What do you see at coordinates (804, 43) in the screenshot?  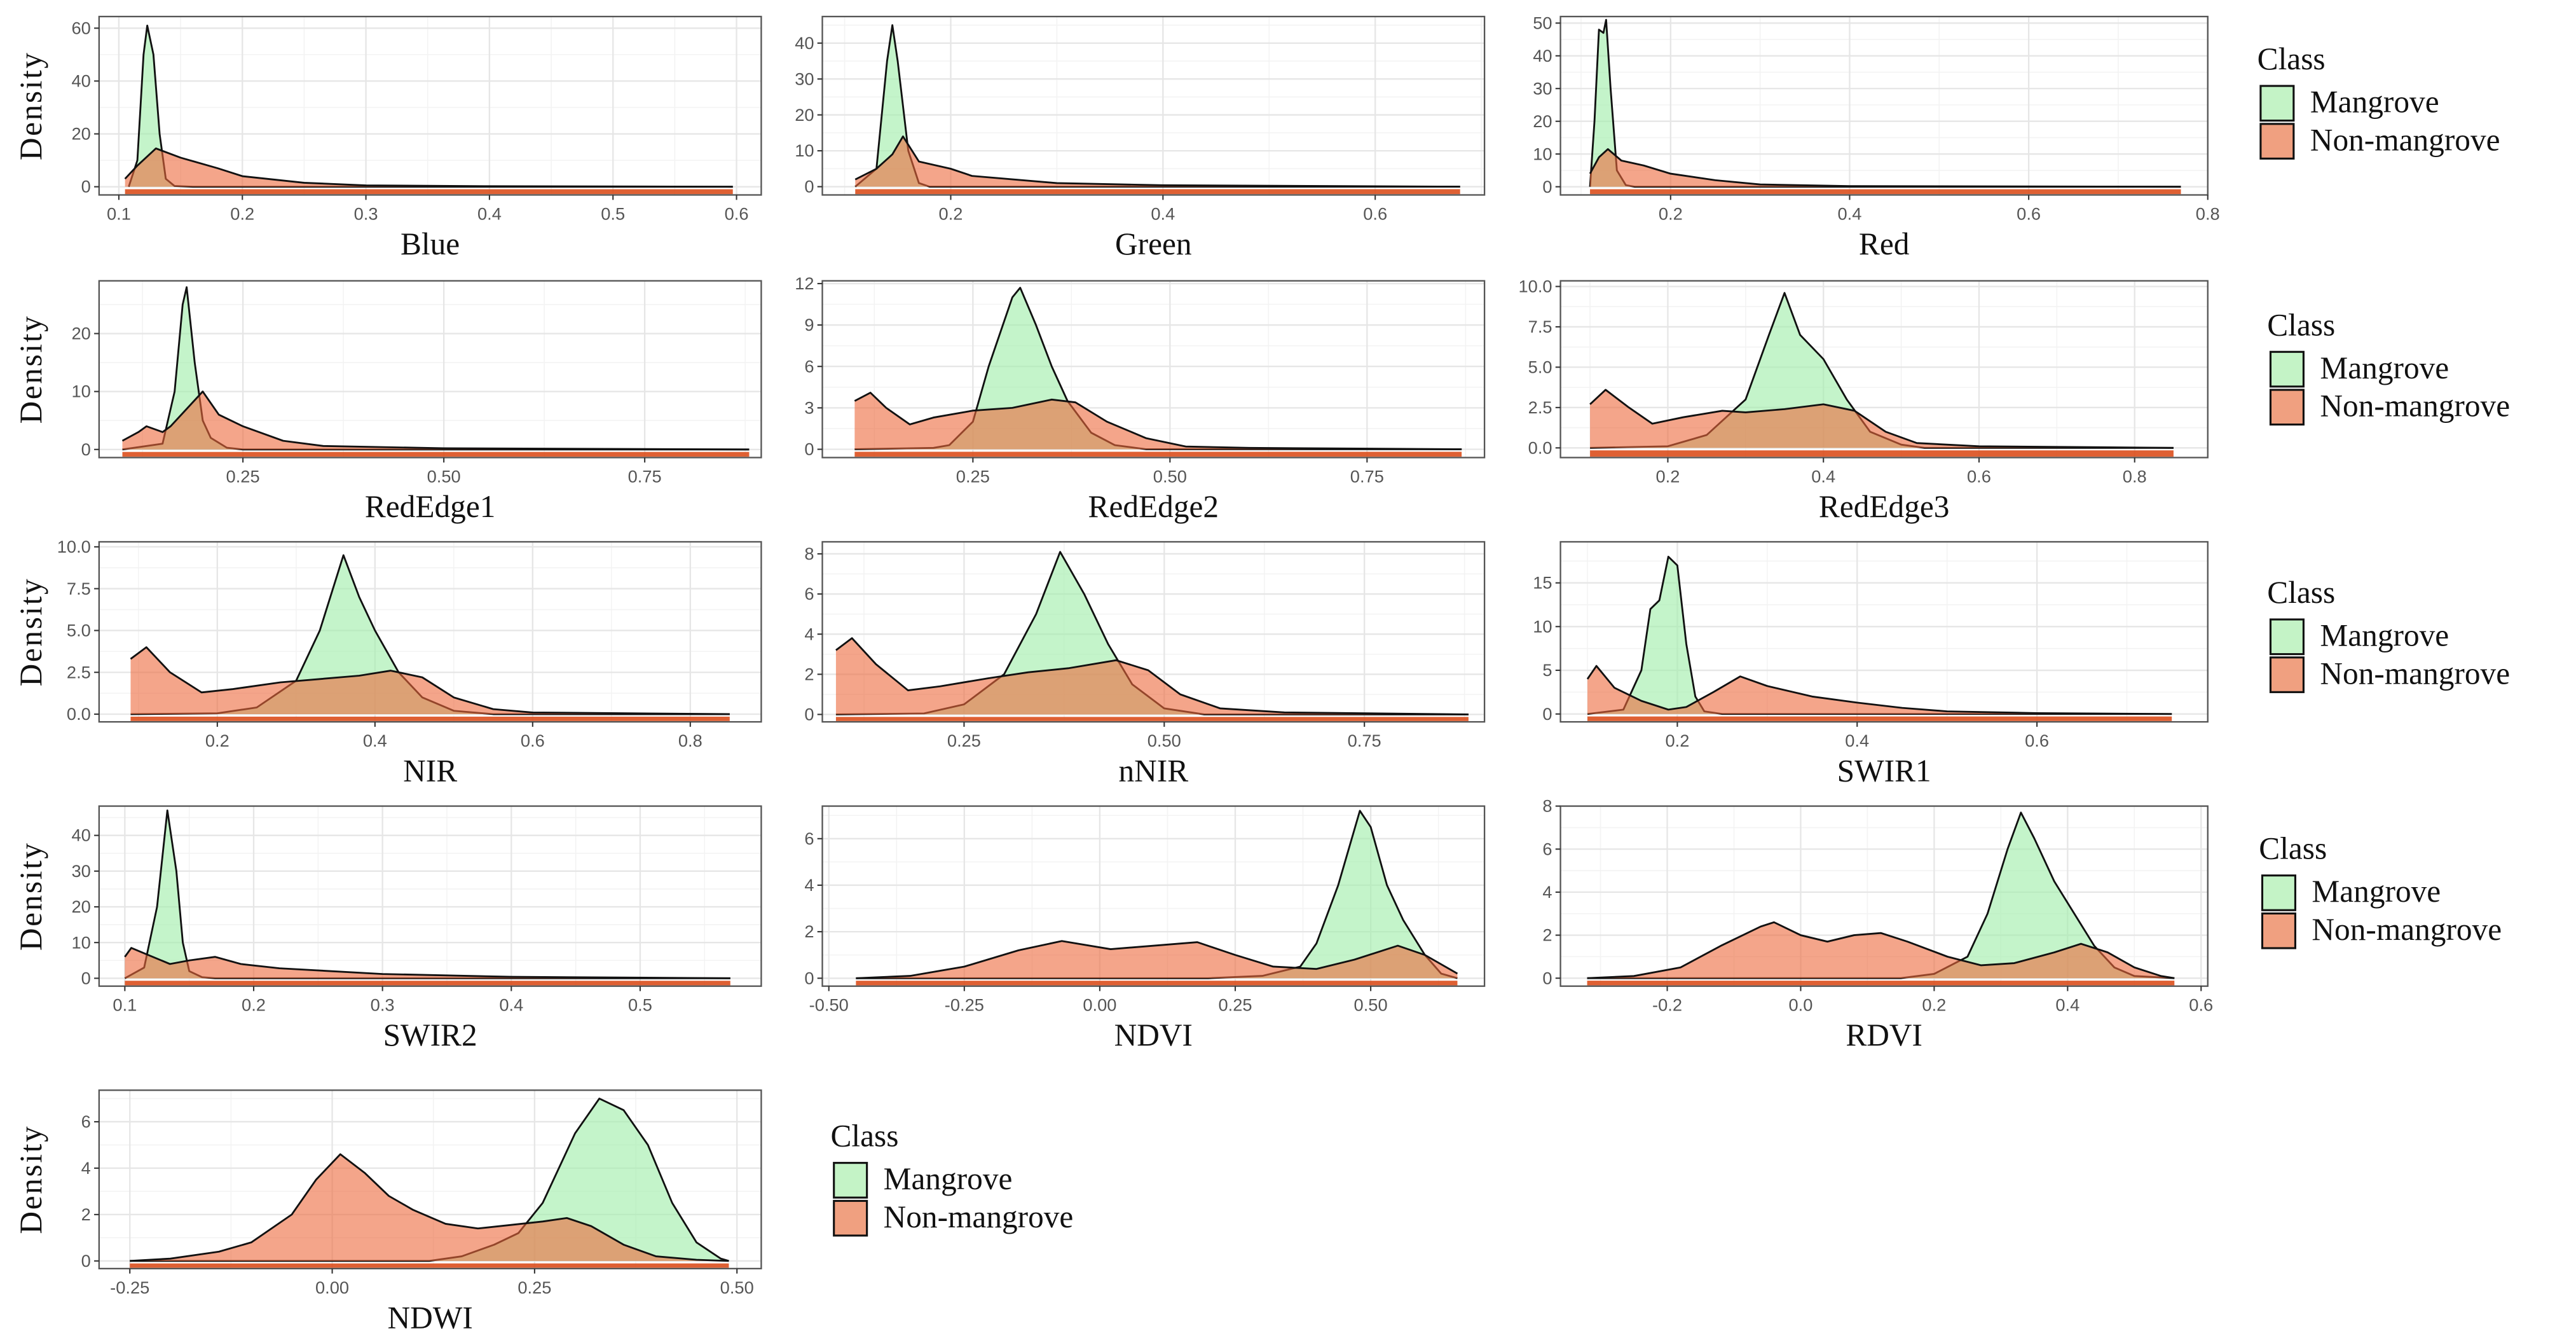 I see `y-tick-label: 40` at bounding box center [804, 43].